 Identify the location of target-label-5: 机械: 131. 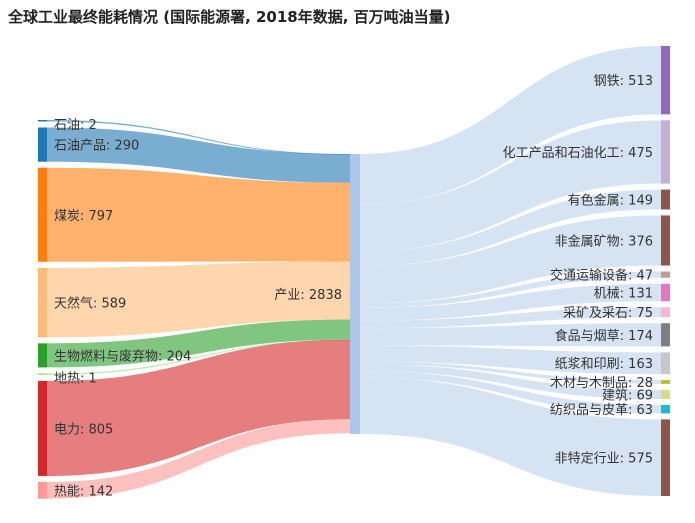
(623, 294).